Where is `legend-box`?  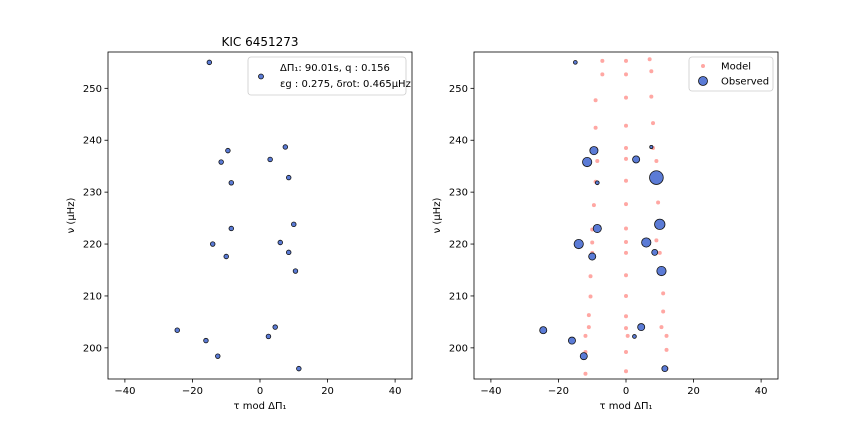 legend-box is located at coordinates (731, 74).